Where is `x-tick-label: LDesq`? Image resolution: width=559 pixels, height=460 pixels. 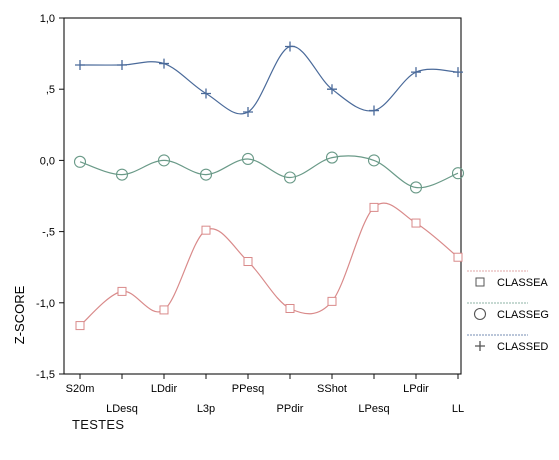
x-tick-label: LDesq is located at coordinates (122, 409).